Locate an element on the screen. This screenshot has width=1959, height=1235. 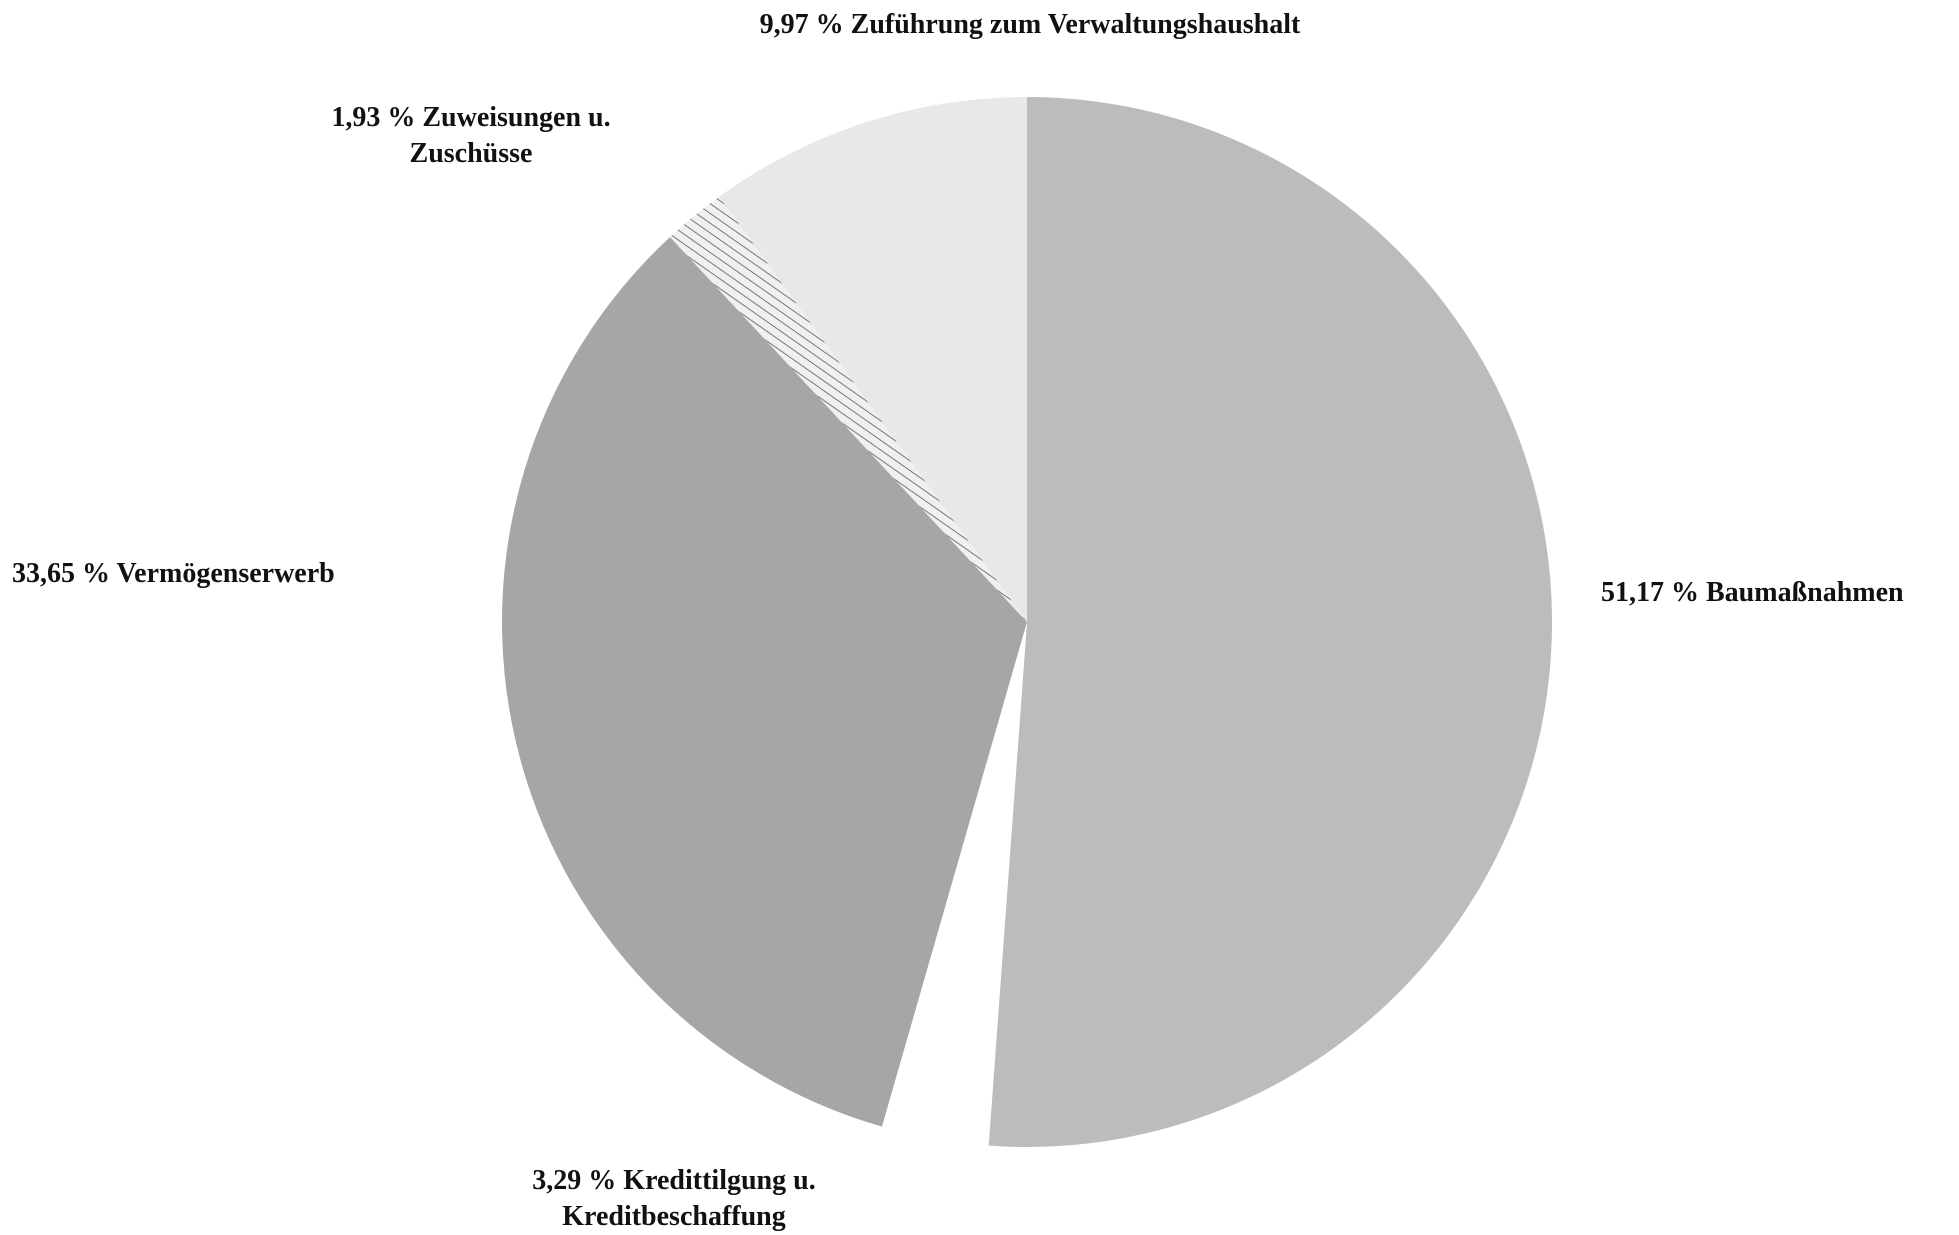
slice-label: 1,93 % Zuweisungen u. Zuschüsse is located at coordinates (471, 136).